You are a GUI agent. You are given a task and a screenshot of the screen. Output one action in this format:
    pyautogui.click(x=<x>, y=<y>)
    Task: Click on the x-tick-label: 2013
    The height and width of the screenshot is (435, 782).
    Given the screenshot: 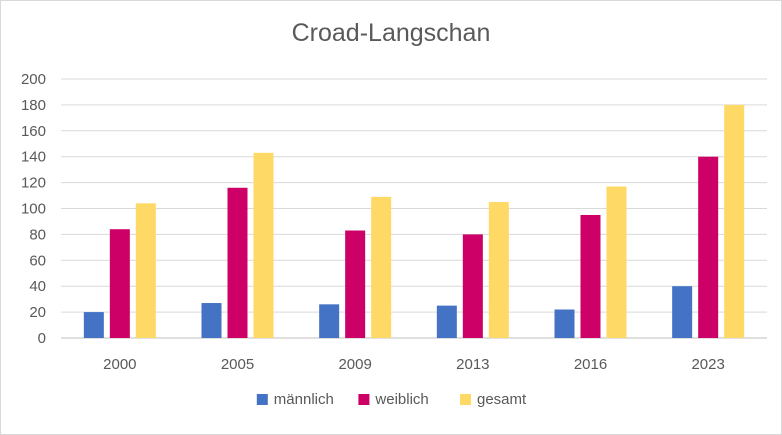 What is the action you would take?
    pyautogui.click(x=472, y=364)
    